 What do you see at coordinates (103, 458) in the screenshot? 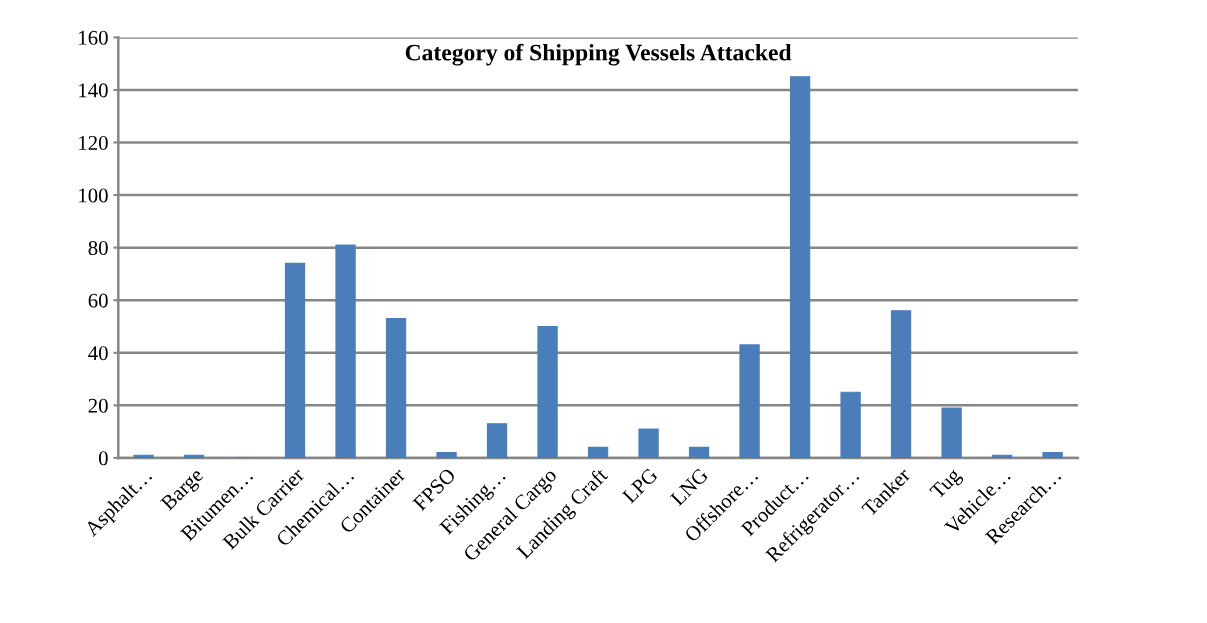
I see `y-tick-label: 0` at bounding box center [103, 458].